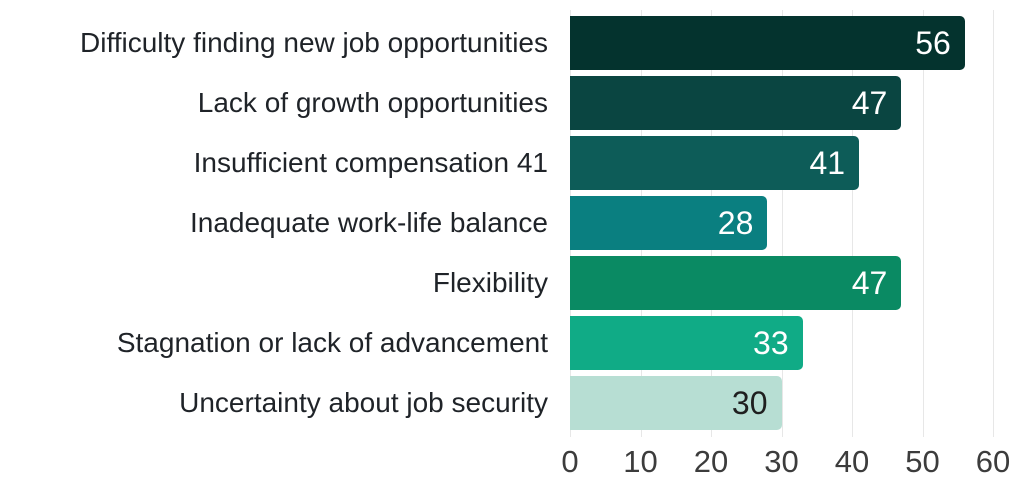  I want to click on category-label: Lack of growth opportunities, so click(372, 102).